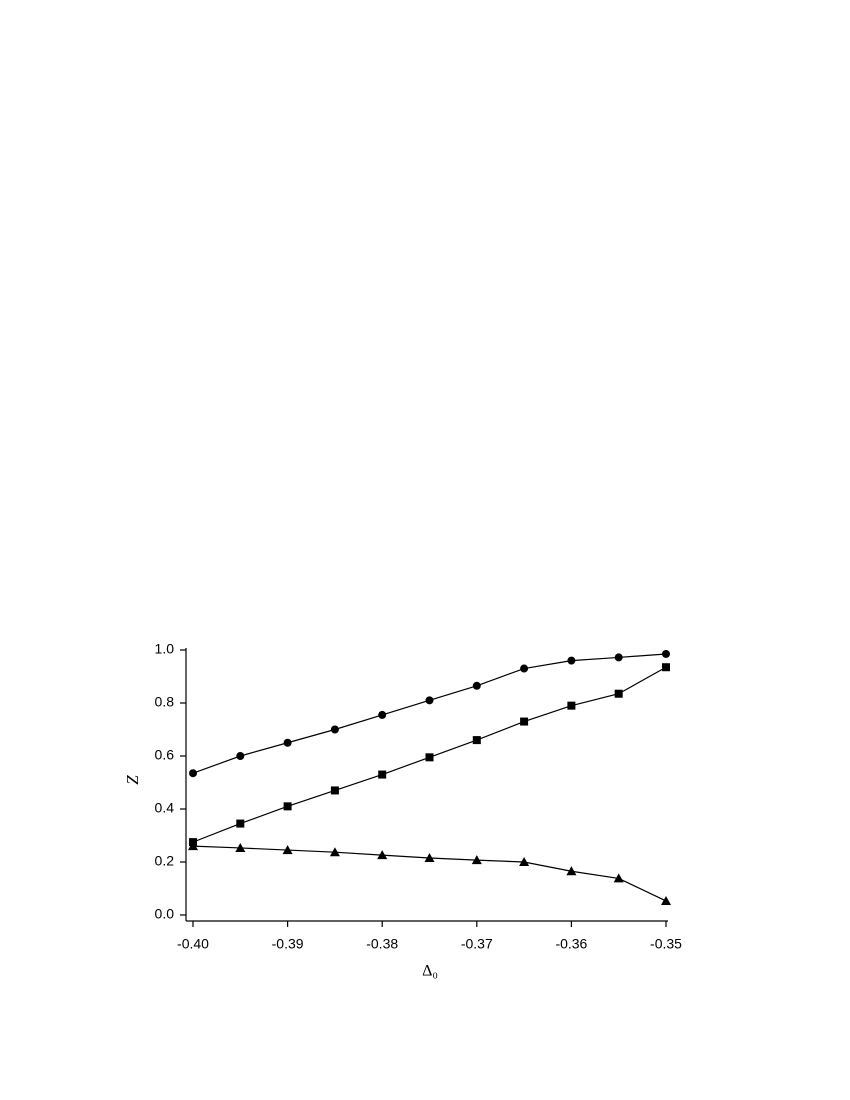 The height and width of the screenshot is (1100, 850). What do you see at coordinates (165, 808) in the screenshot?
I see `y-tick-label: 0.4` at bounding box center [165, 808].